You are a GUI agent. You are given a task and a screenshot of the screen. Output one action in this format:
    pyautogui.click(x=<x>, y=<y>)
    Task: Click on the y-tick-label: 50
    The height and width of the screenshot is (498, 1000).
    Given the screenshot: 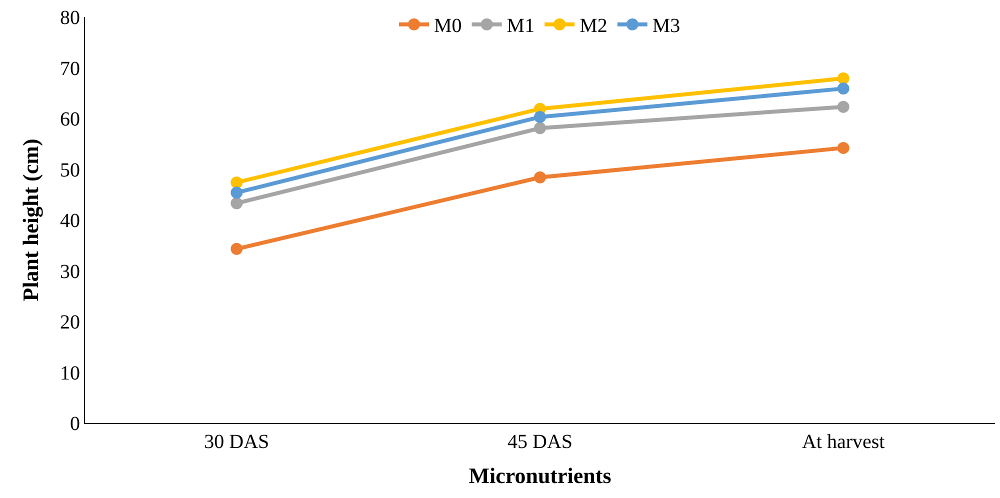 What is the action you would take?
    pyautogui.click(x=70, y=170)
    